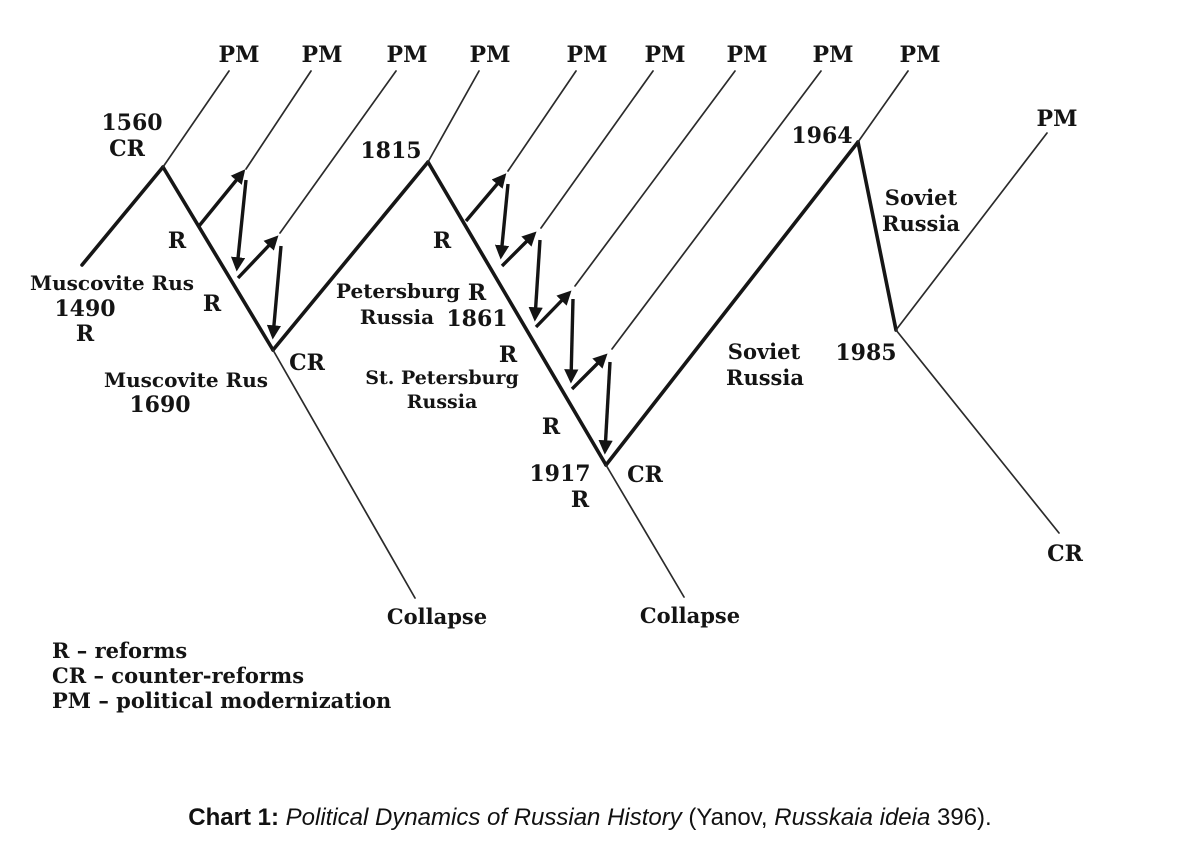  What do you see at coordinates (764, 351) in the screenshot?
I see `soviet-rise-label-line1: Soviet` at bounding box center [764, 351].